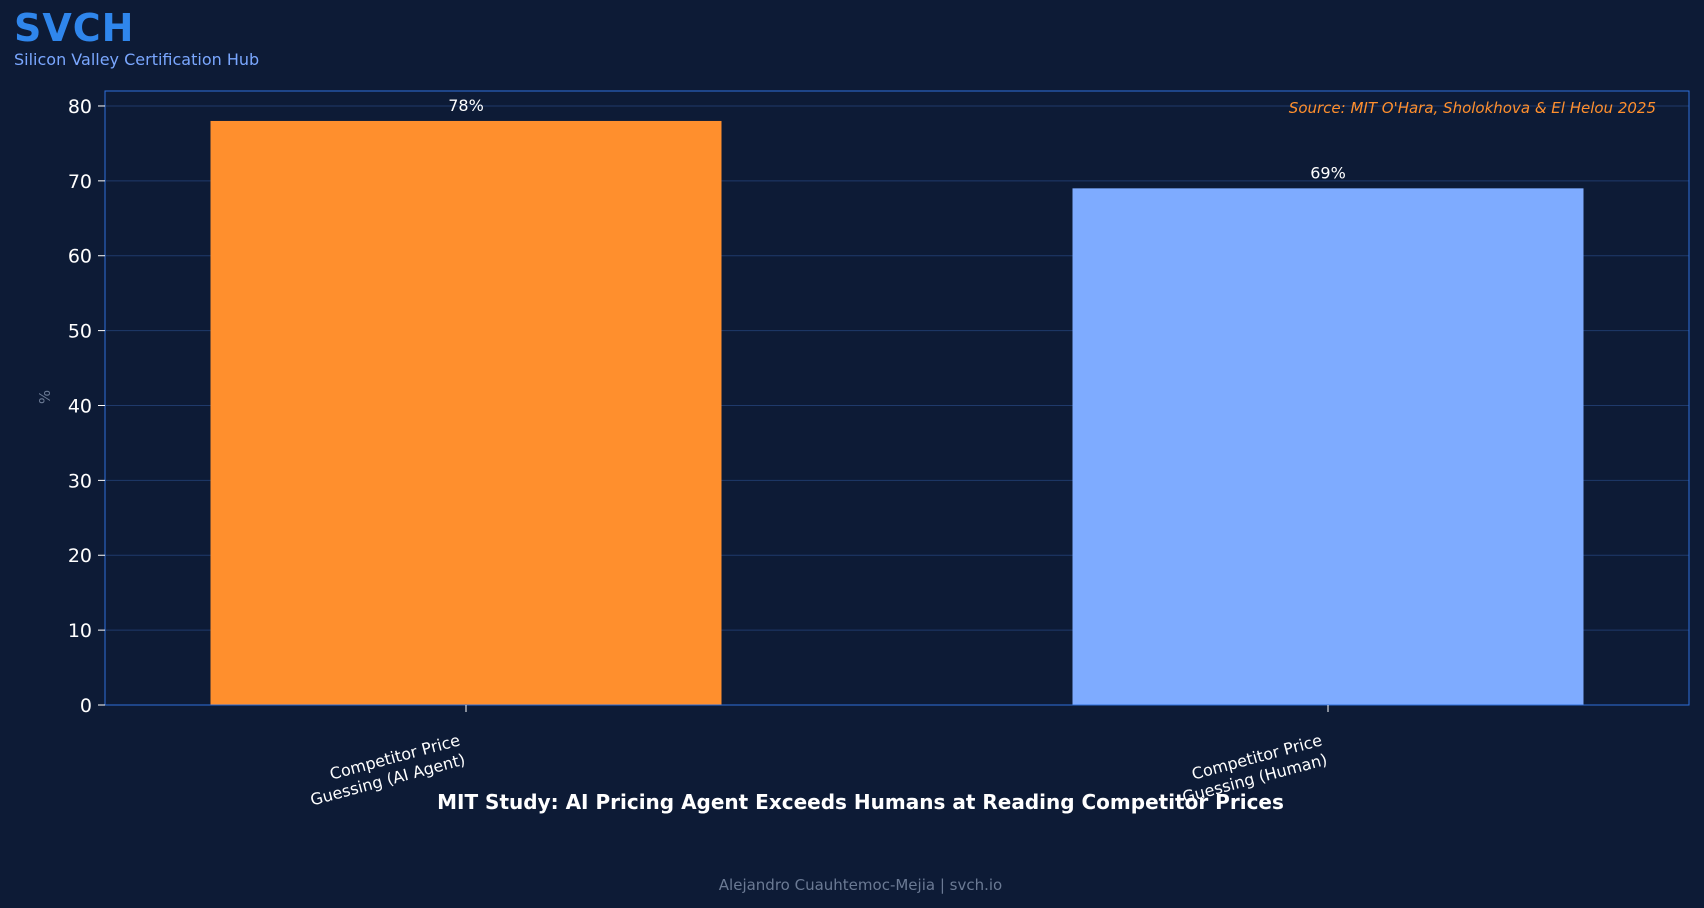 The image size is (1704, 908). Describe the element at coordinates (74, 28) in the screenshot. I see `brand-name: SVCH` at that location.